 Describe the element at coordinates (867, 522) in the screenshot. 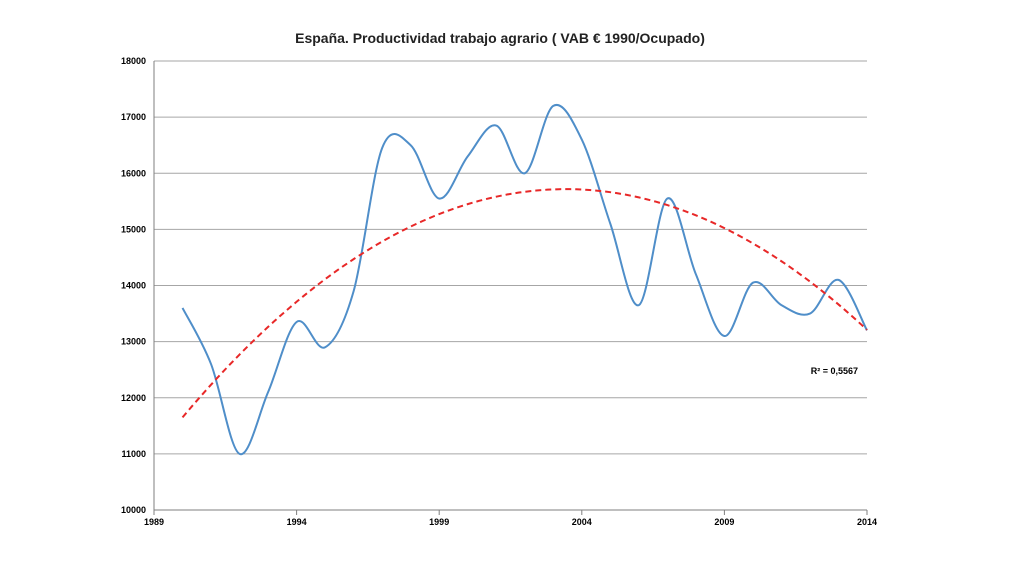

I see `x-tick-2014: 2014` at that location.